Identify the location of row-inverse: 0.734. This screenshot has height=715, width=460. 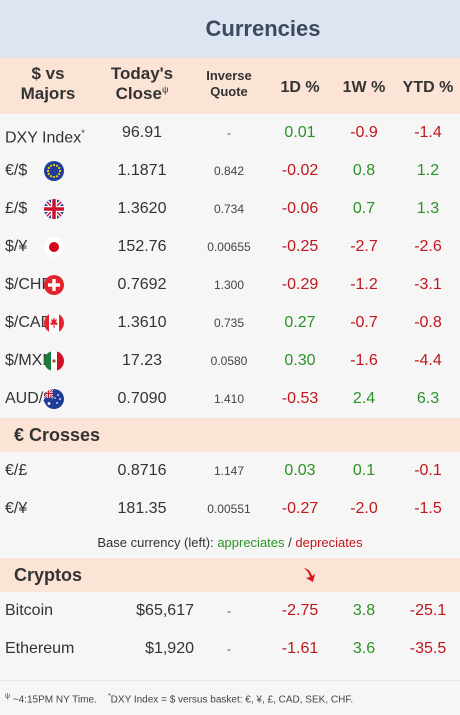
(229, 209).